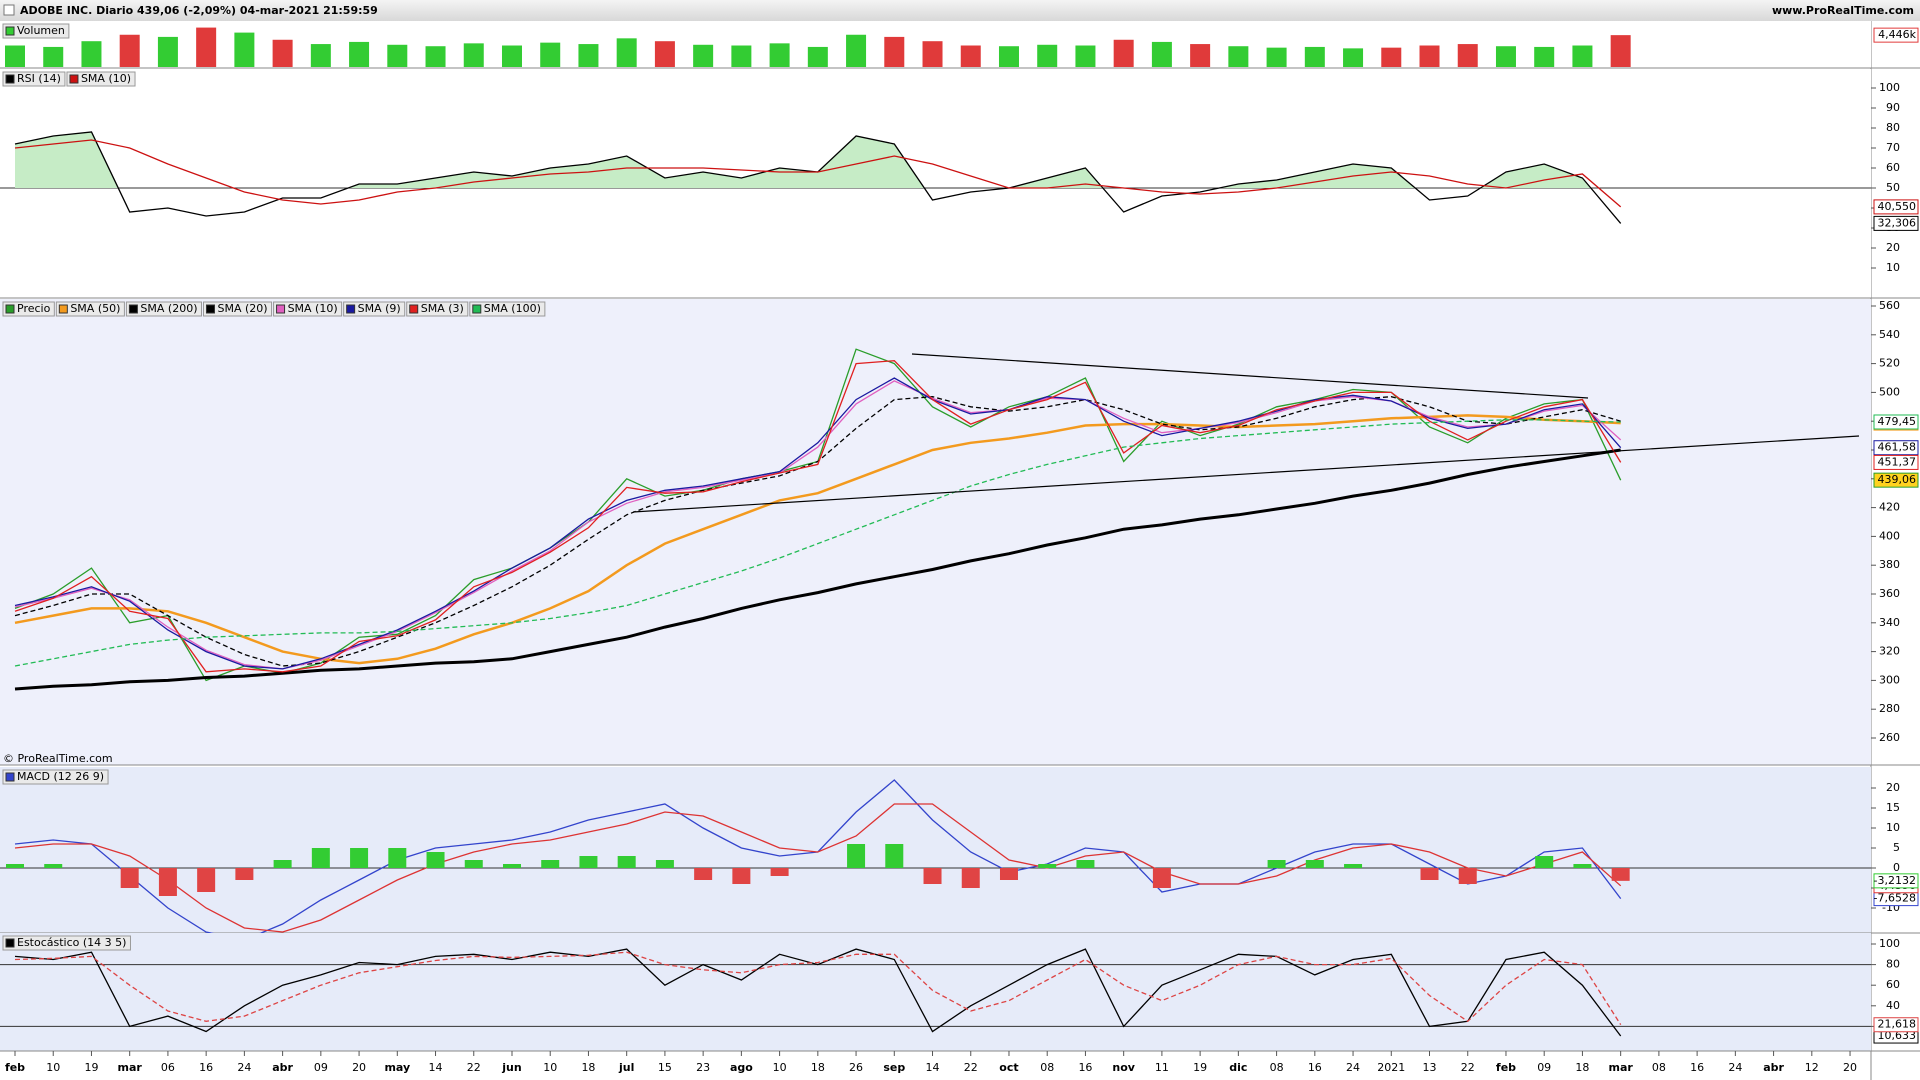 The height and width of the screenshot is (1080, 1920). What do you see at coordinates (1391, 1067) in the screenshot?
I see `x-tick-label: 2021` at bounding box center [1391, 1067].